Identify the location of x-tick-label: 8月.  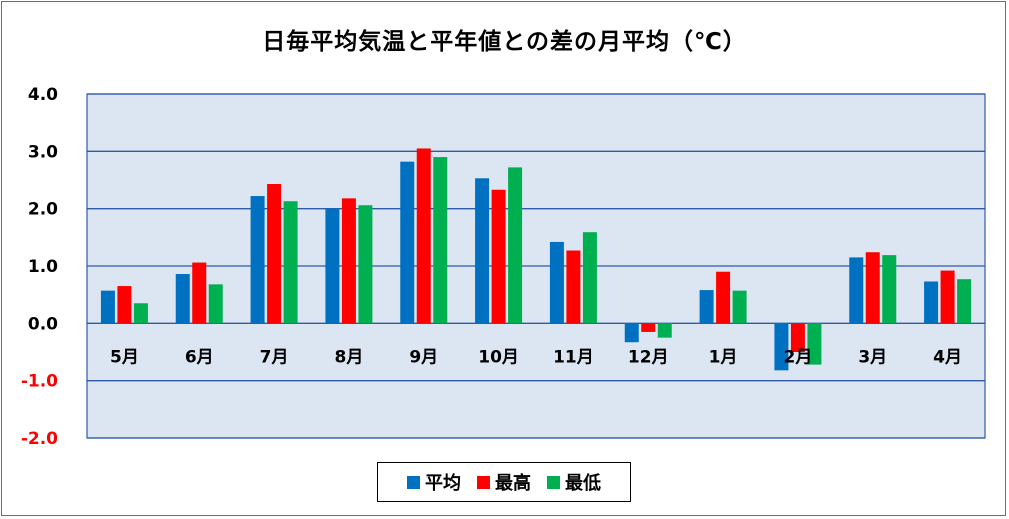
(348, 357).